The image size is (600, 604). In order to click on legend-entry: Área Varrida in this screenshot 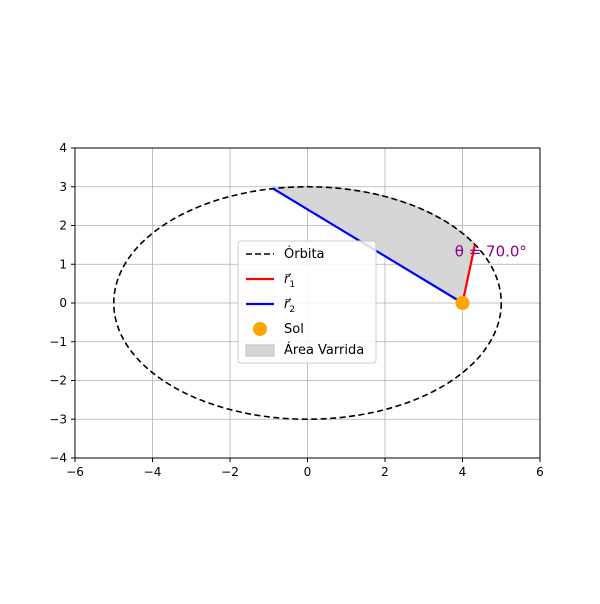, I will do `click(304, 350)`.